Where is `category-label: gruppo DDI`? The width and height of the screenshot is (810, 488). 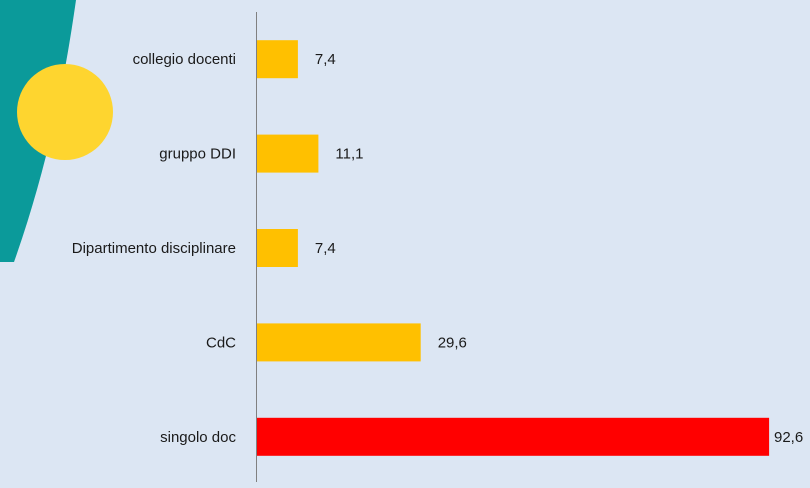 category-label: gruppo DDI is located at coordinates (197, 154).